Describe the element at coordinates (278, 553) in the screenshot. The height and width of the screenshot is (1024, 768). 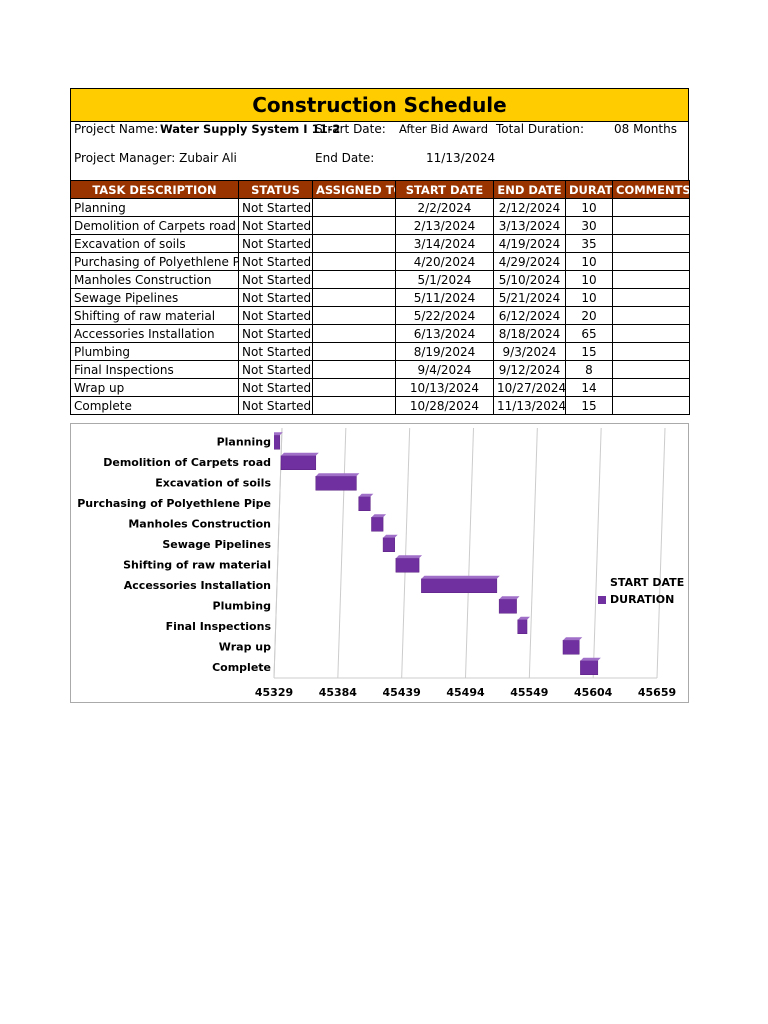
I see `axis-floor` at that location.